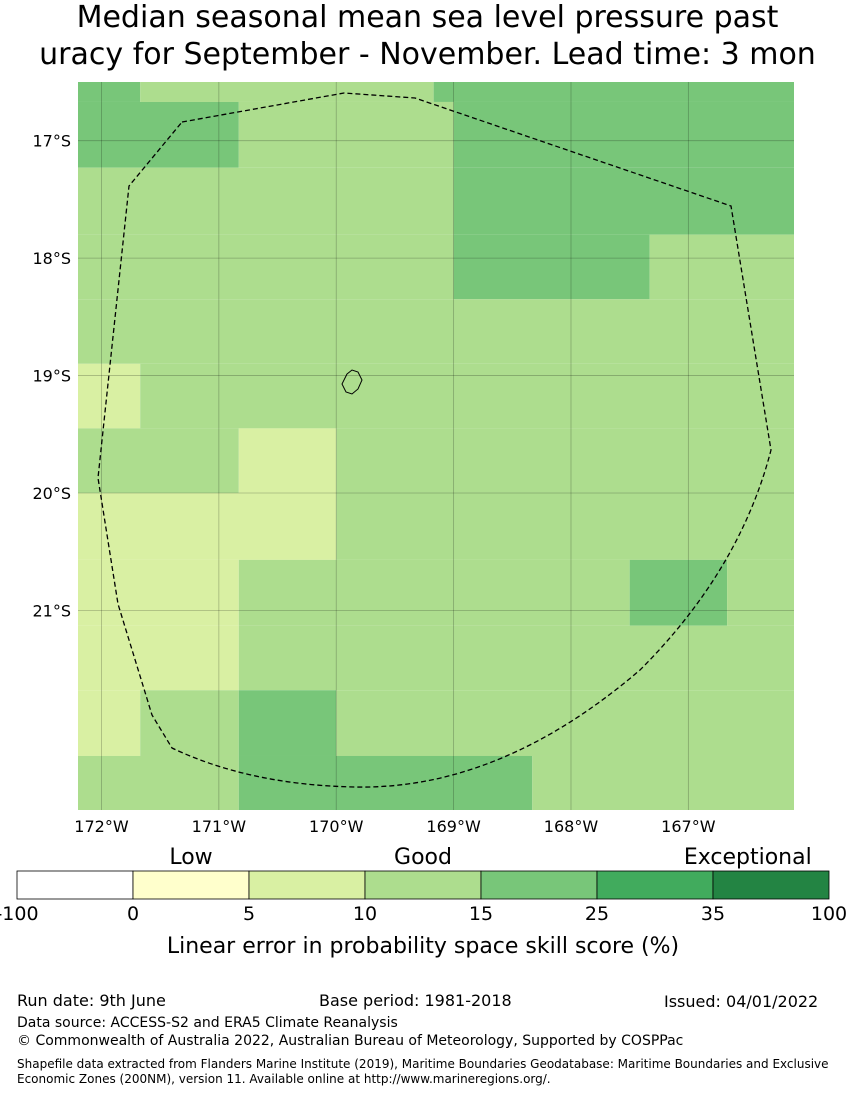 The width and height of the screenshot is (855, 1095). I want to click on colorbar-category-good: Good, so click(423, 857).